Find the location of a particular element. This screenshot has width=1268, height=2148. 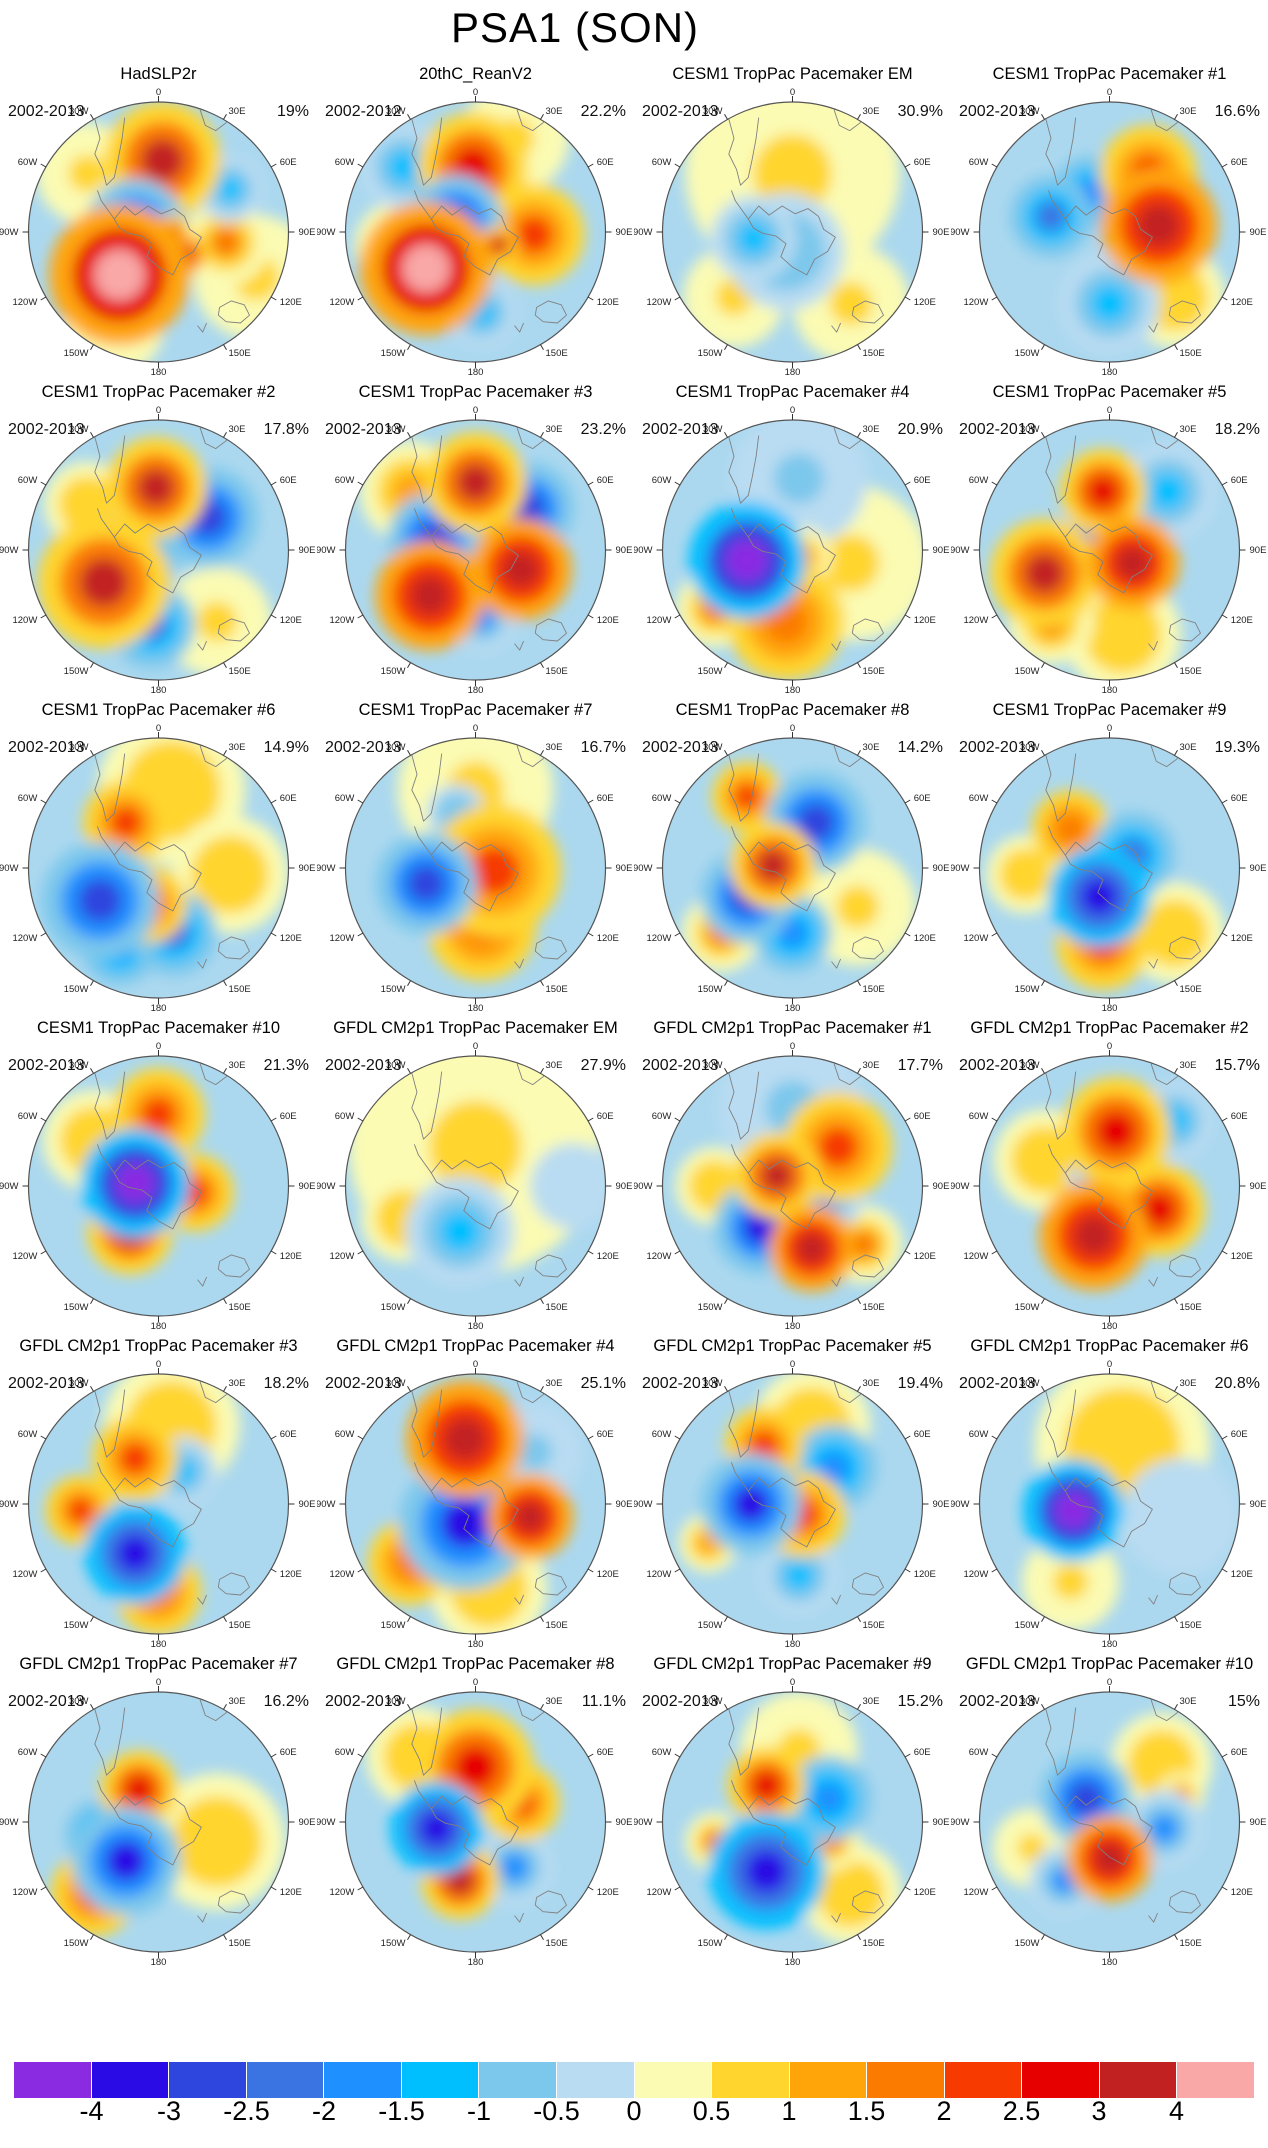

panel-title: CESM1 TropPac Pacemaker #1 is located at coordinates (1109, 74).